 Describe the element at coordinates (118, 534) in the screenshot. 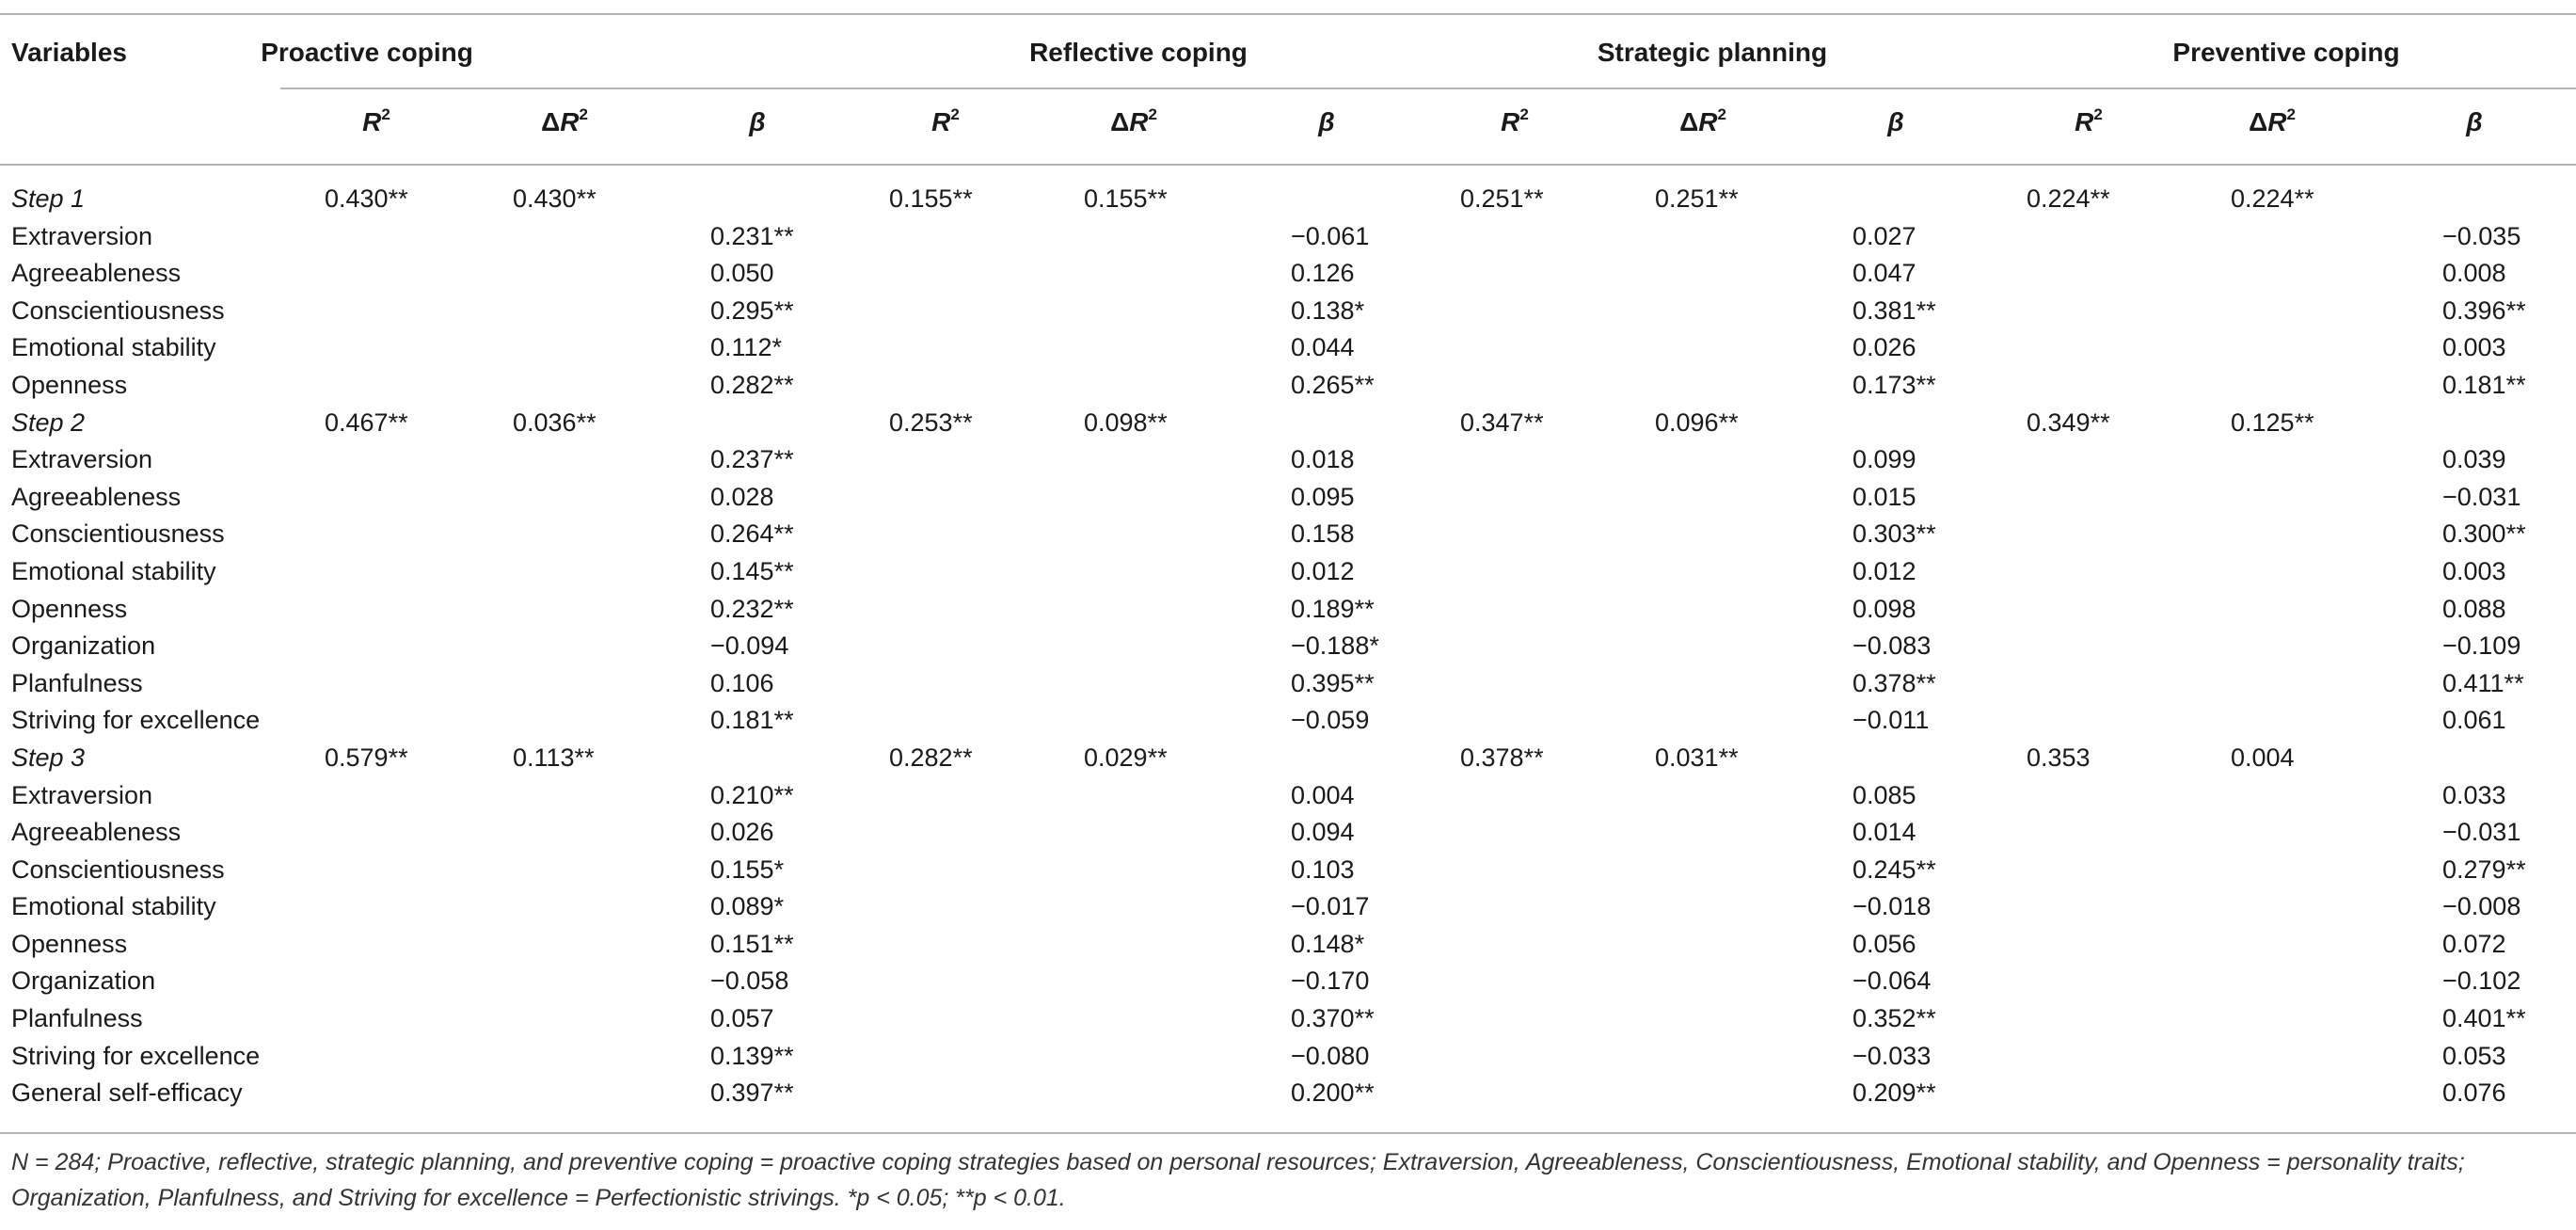

I see `variable-label: Conscientiousness` at that location.